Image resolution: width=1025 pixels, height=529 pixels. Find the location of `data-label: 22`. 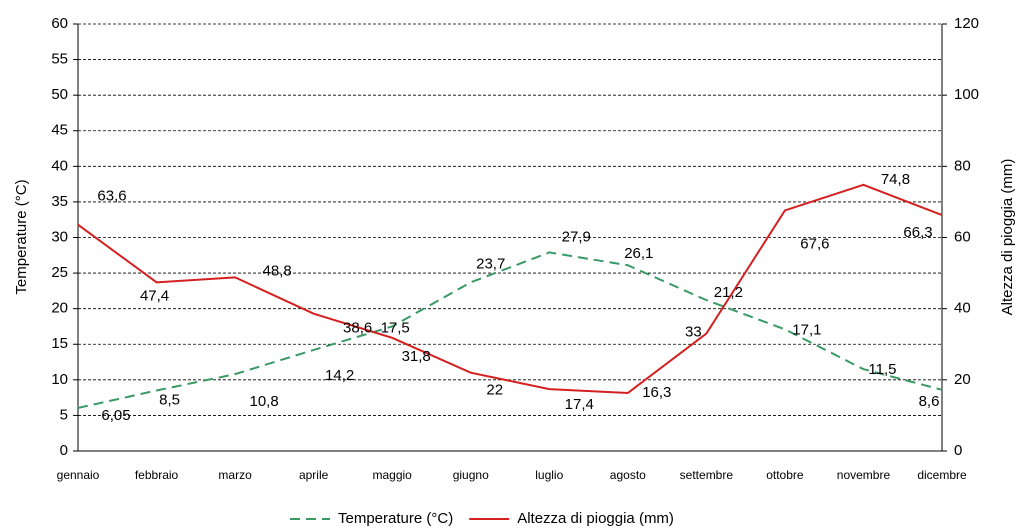

data-label: 22 is located at coordinates (494, 390).